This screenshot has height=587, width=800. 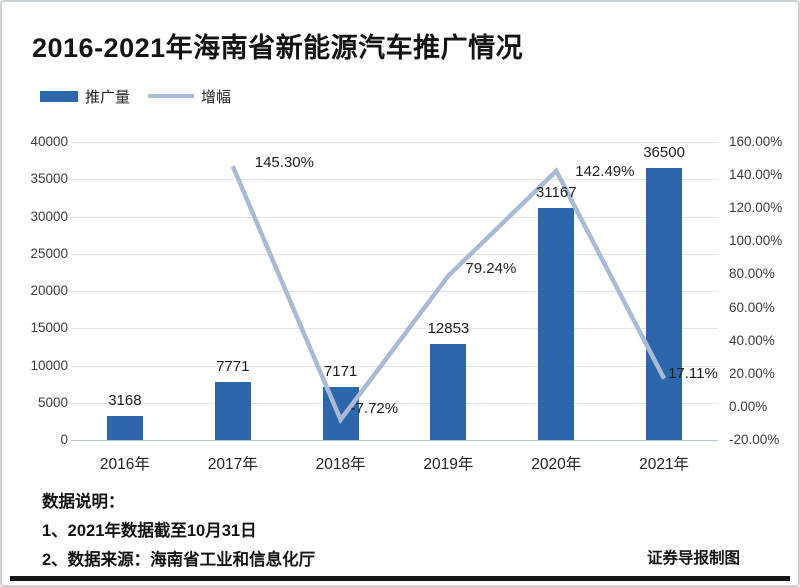 What do you see at coordinates (216, 97) in the screenshot?
I see `legend-line-label: 增幅` at bounding box center [216, 97].